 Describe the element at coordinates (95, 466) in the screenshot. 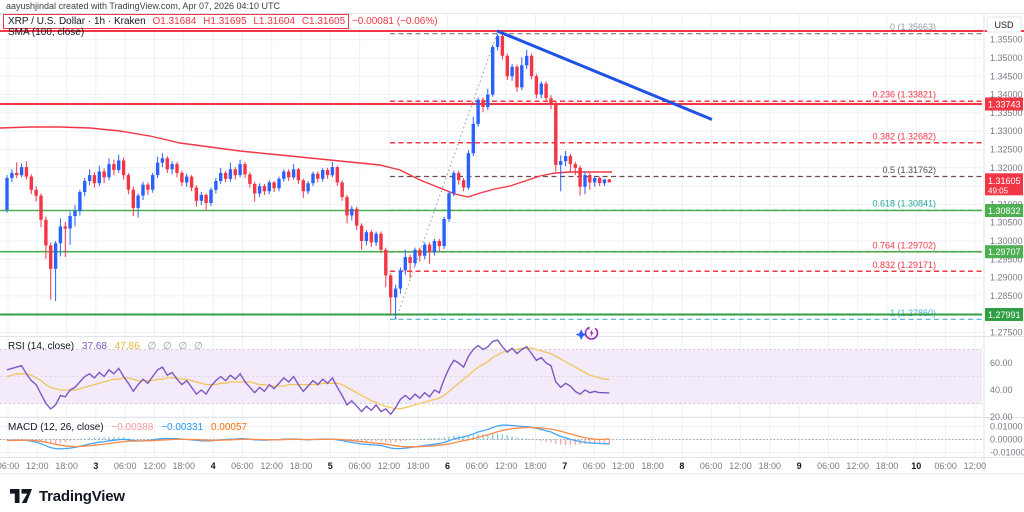

I see `svg-text: 3` at that location.